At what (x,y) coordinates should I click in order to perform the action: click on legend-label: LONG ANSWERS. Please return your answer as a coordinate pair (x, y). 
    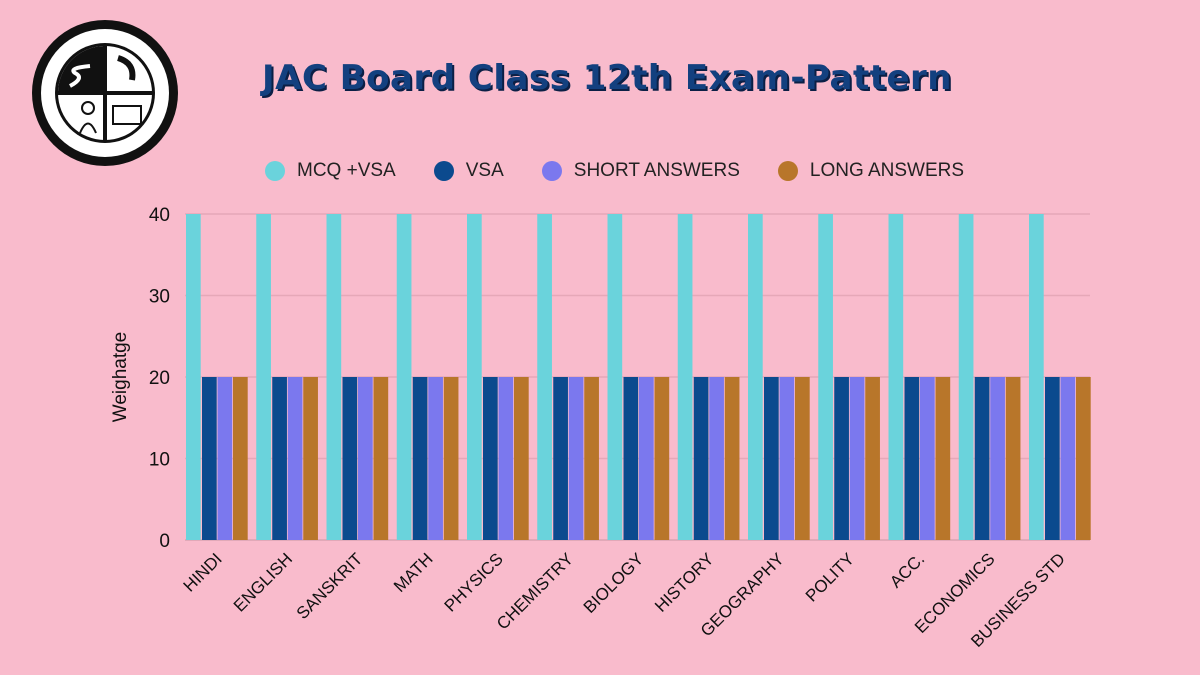
    Looking at the image, I should click on (887, 170).